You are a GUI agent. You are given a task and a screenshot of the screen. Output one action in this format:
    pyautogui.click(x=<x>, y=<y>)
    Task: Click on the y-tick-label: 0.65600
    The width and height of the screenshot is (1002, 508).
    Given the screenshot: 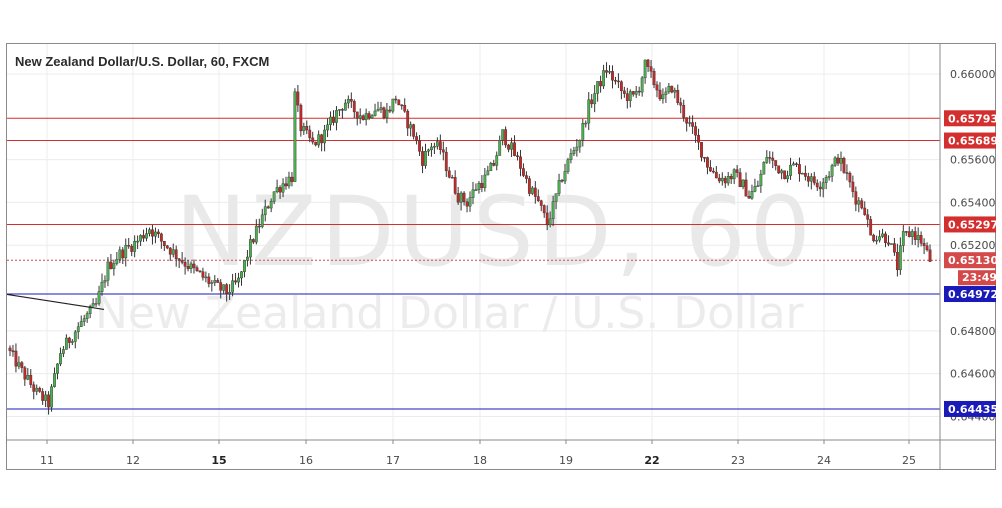 What is the action you would take?
    pyautogui.click(x=973, y=160)
    